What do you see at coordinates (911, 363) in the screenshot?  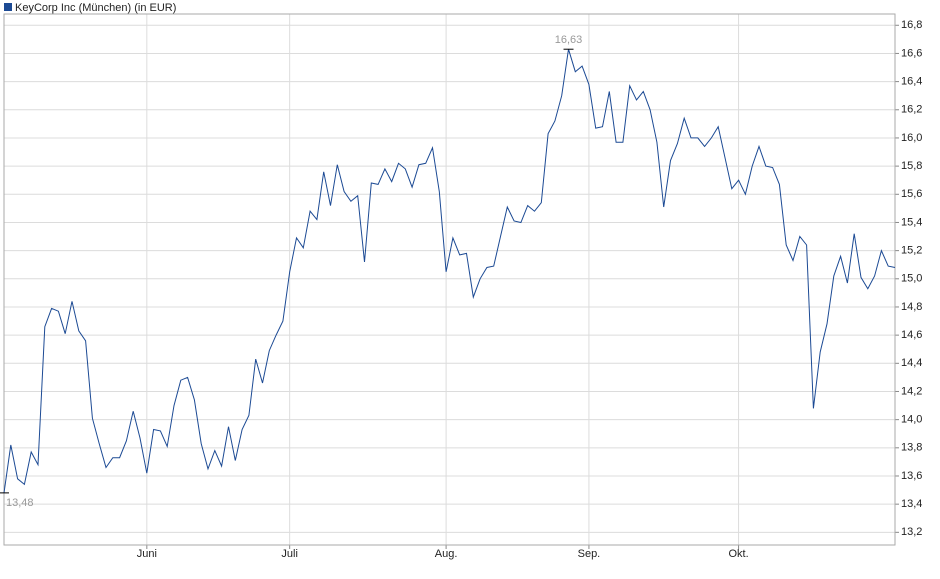 I see `y-tick-label: 14,4` at bounding box center [911, 363].